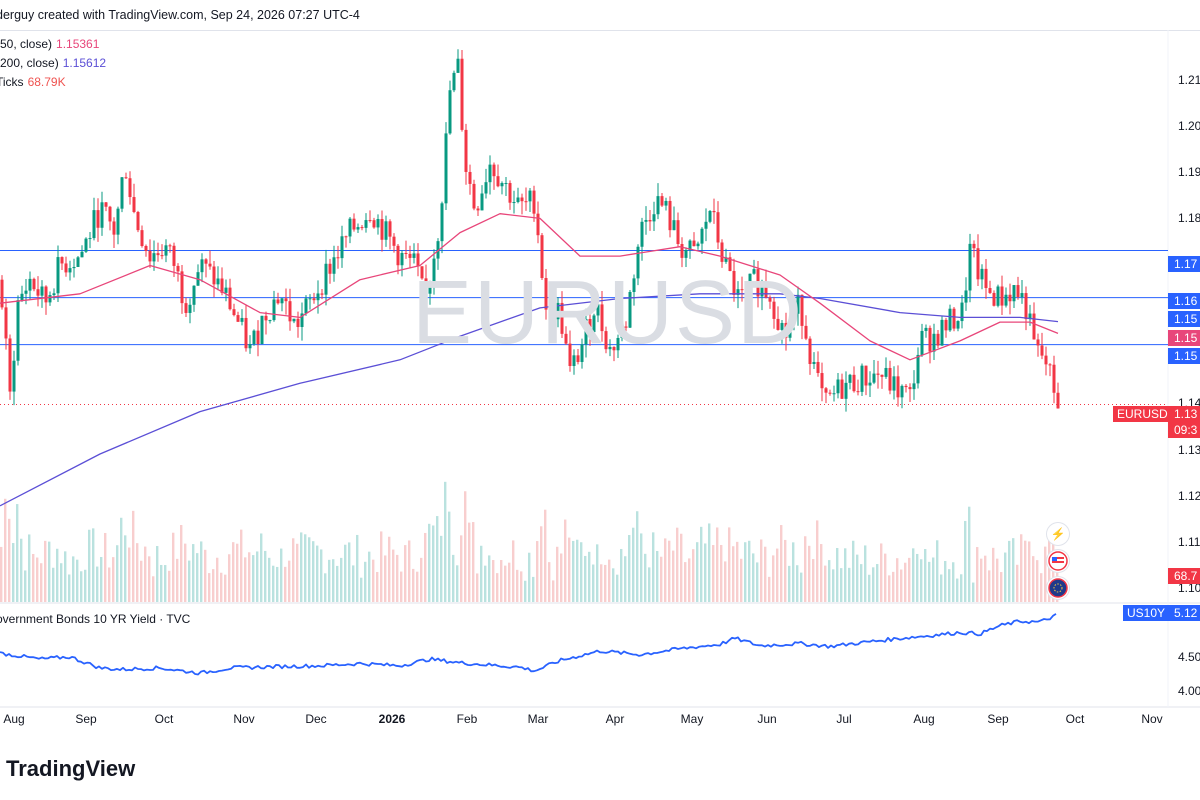  I want to click on eu-flag-icon, so click(1058, 588).